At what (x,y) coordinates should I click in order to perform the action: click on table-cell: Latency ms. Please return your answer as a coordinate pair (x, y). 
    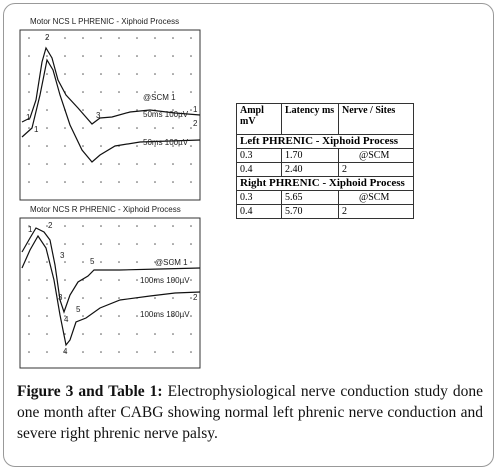
    Looking at the image, I should click on (310, 119).